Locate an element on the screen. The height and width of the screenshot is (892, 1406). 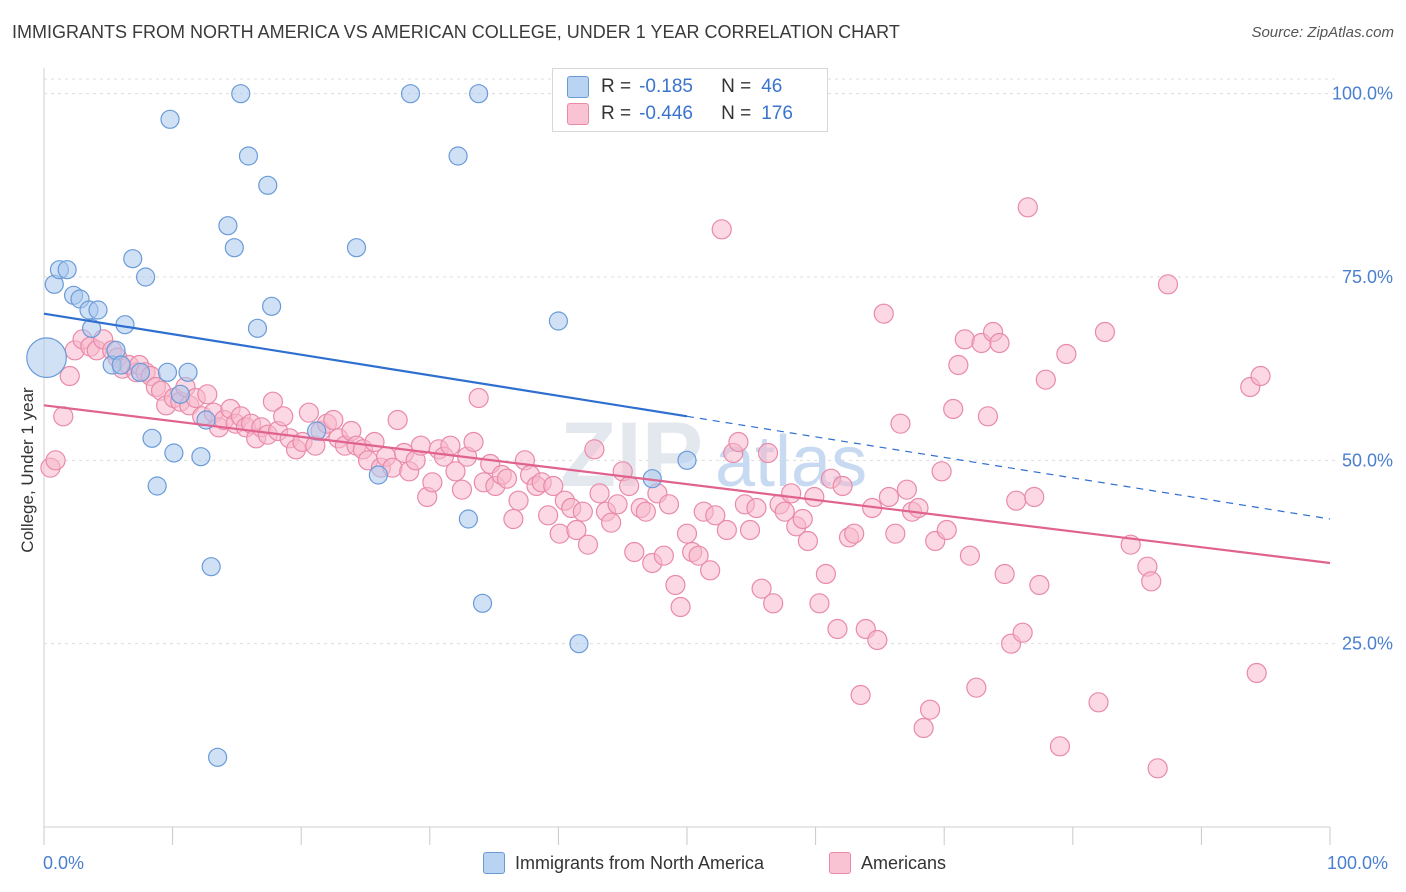
legend-row-americans: R = -0.446 N = 176 is located at coordinates (680, 114).